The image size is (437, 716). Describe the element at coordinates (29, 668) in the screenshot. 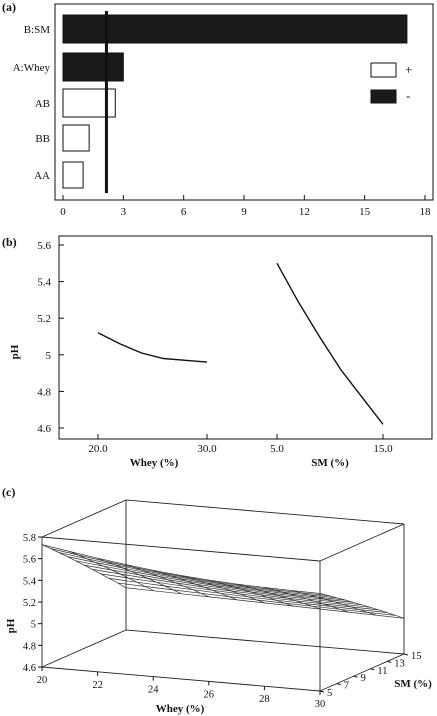

I see `z-tick-label: 4.6` at that location.